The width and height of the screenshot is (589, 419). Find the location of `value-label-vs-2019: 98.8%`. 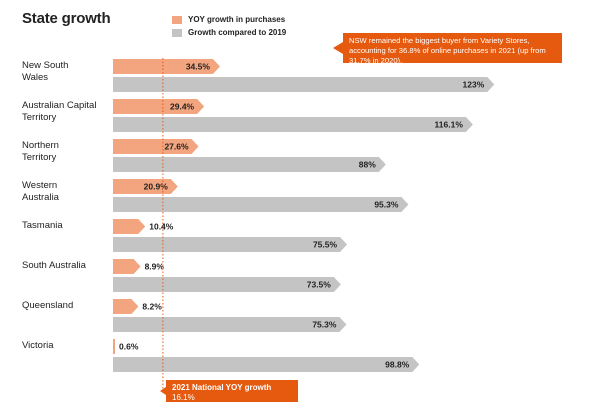

value-label-vs-2019: 98.8% is located at coordinates (397, 365).